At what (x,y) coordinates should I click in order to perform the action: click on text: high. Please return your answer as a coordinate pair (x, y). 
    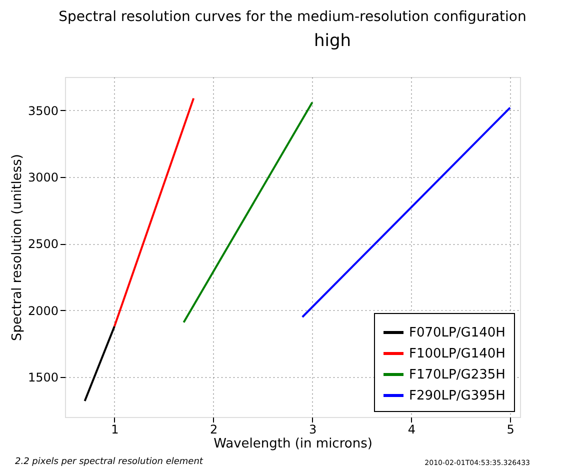
    Looking at the image, I should click on (333, 41).